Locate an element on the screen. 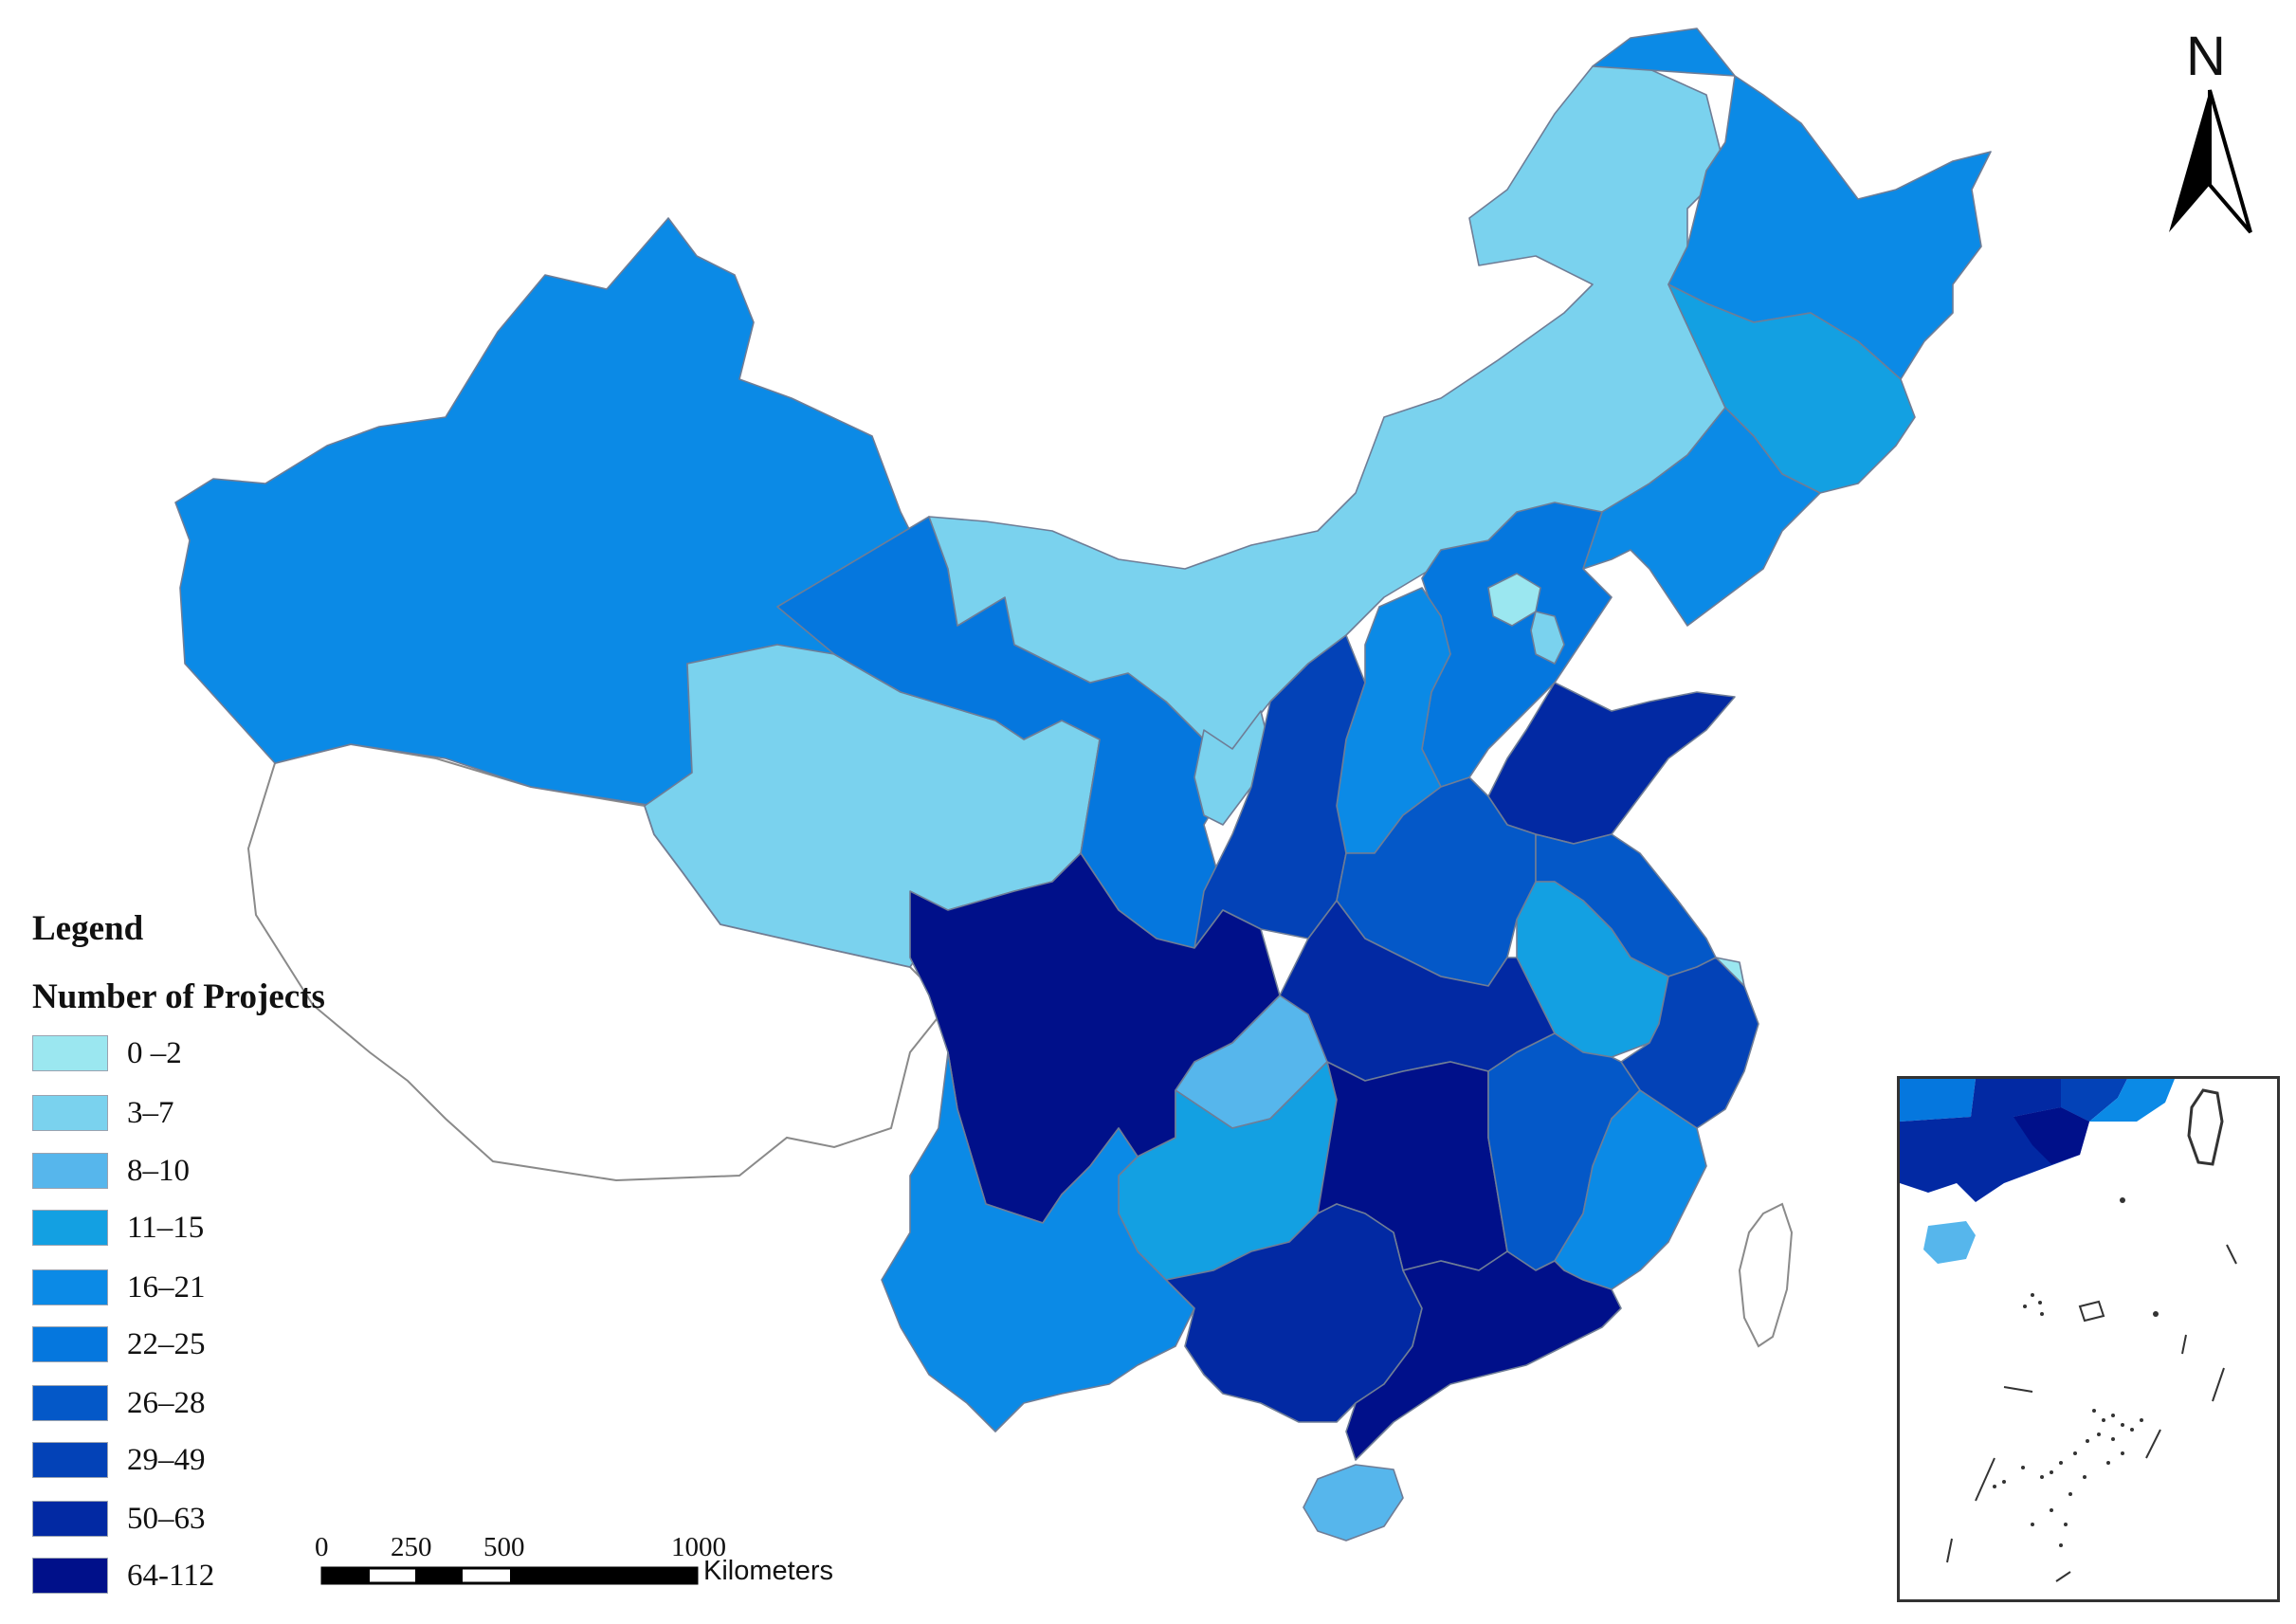  region-guangdong is located at coordinates (1483, 1355).